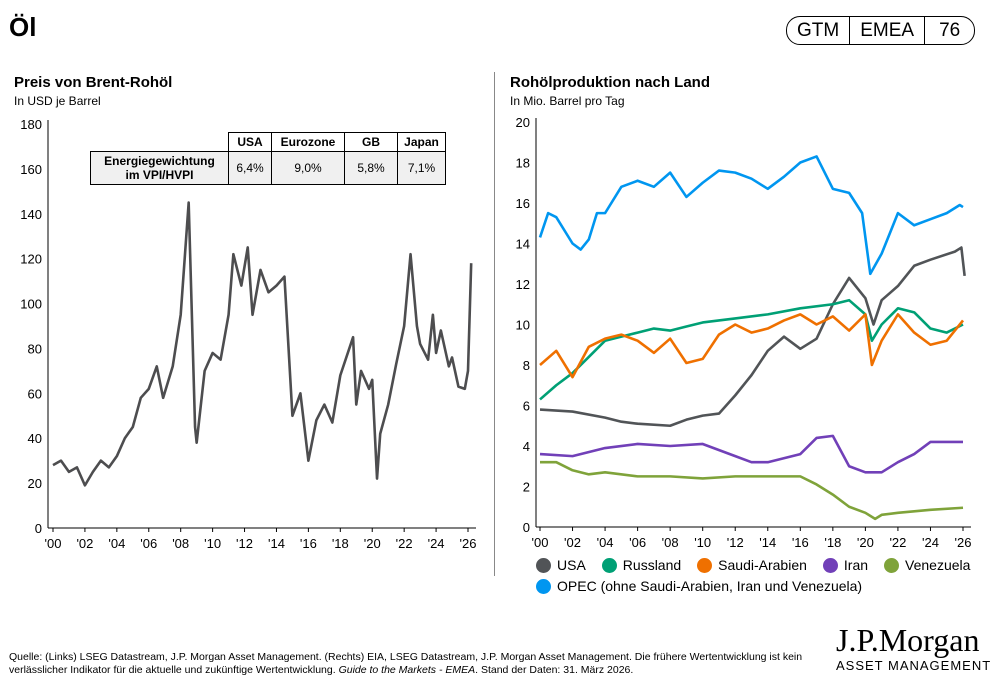 This screenshot has width=992, height=683. Describe the element at coordinates (35, 393) in the screenshot. I see `y-tick-label: 60` at that location.